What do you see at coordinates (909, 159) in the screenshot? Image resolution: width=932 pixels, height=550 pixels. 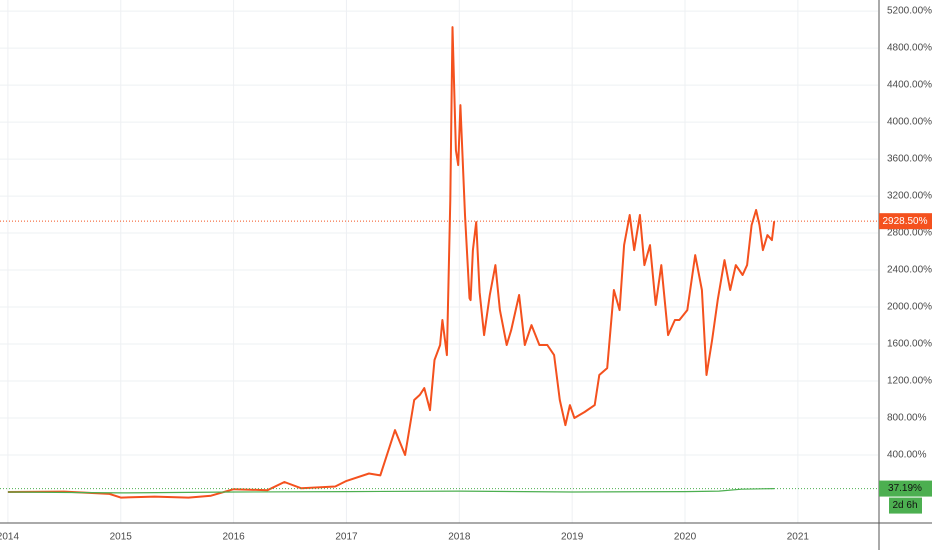 I see `y-tick-label: 3600.00%` at bounding box center [909, 159].